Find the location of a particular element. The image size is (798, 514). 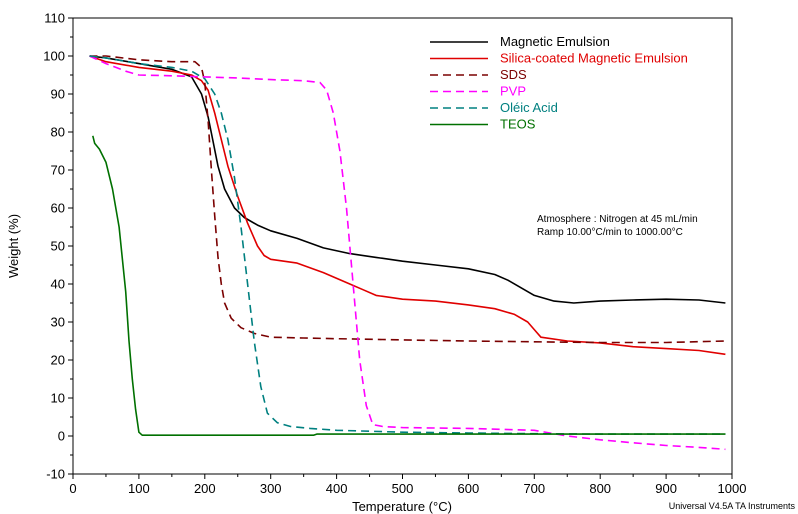

legend-label-teos: TEOS is located at coordinates (518, 124).